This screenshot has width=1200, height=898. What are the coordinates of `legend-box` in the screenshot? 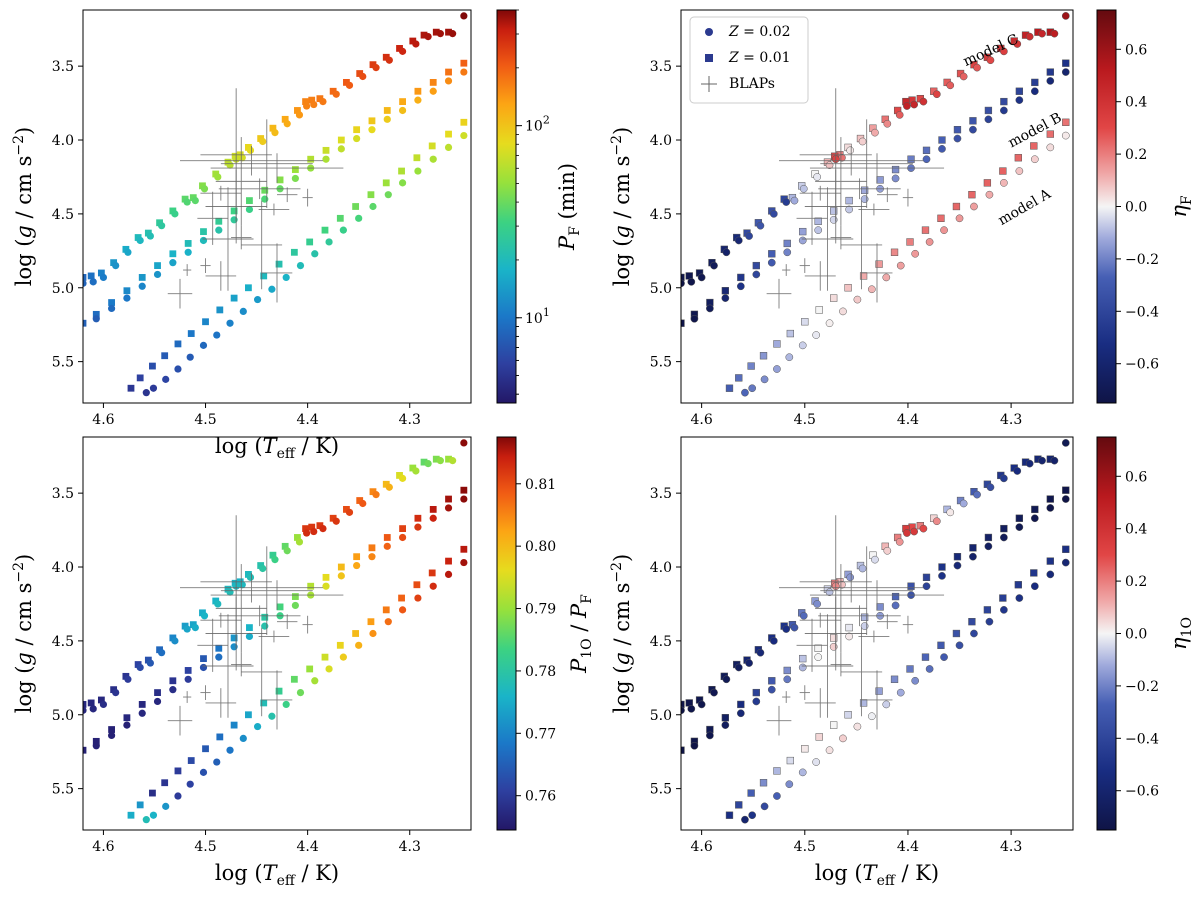 It's located at (749, 60).